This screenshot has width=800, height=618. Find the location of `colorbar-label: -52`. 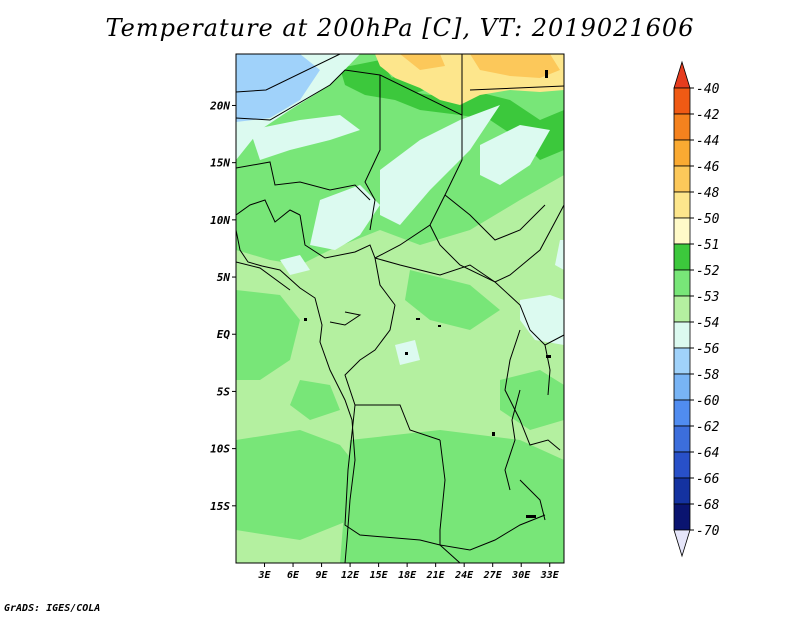

colorbar-label: -52 is located at coordinates (708, 271).